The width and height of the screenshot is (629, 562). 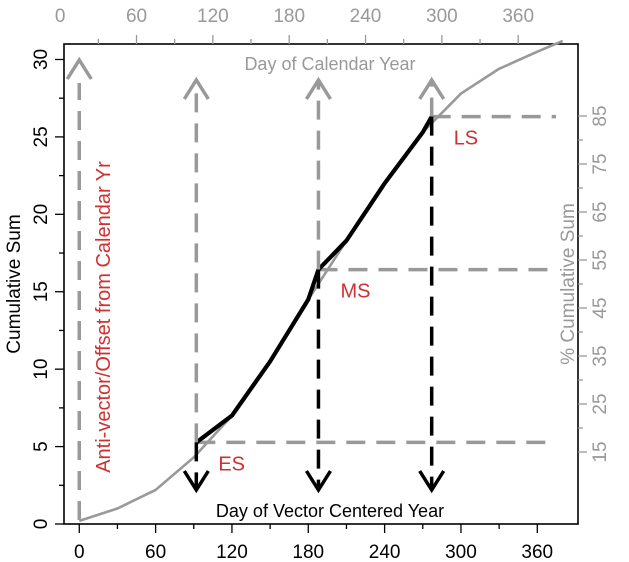 What do you see at coordinates (385, 552) in the screenshot?
I see `x-bottom-tick-label: 240` at bounding box center [385, 552].